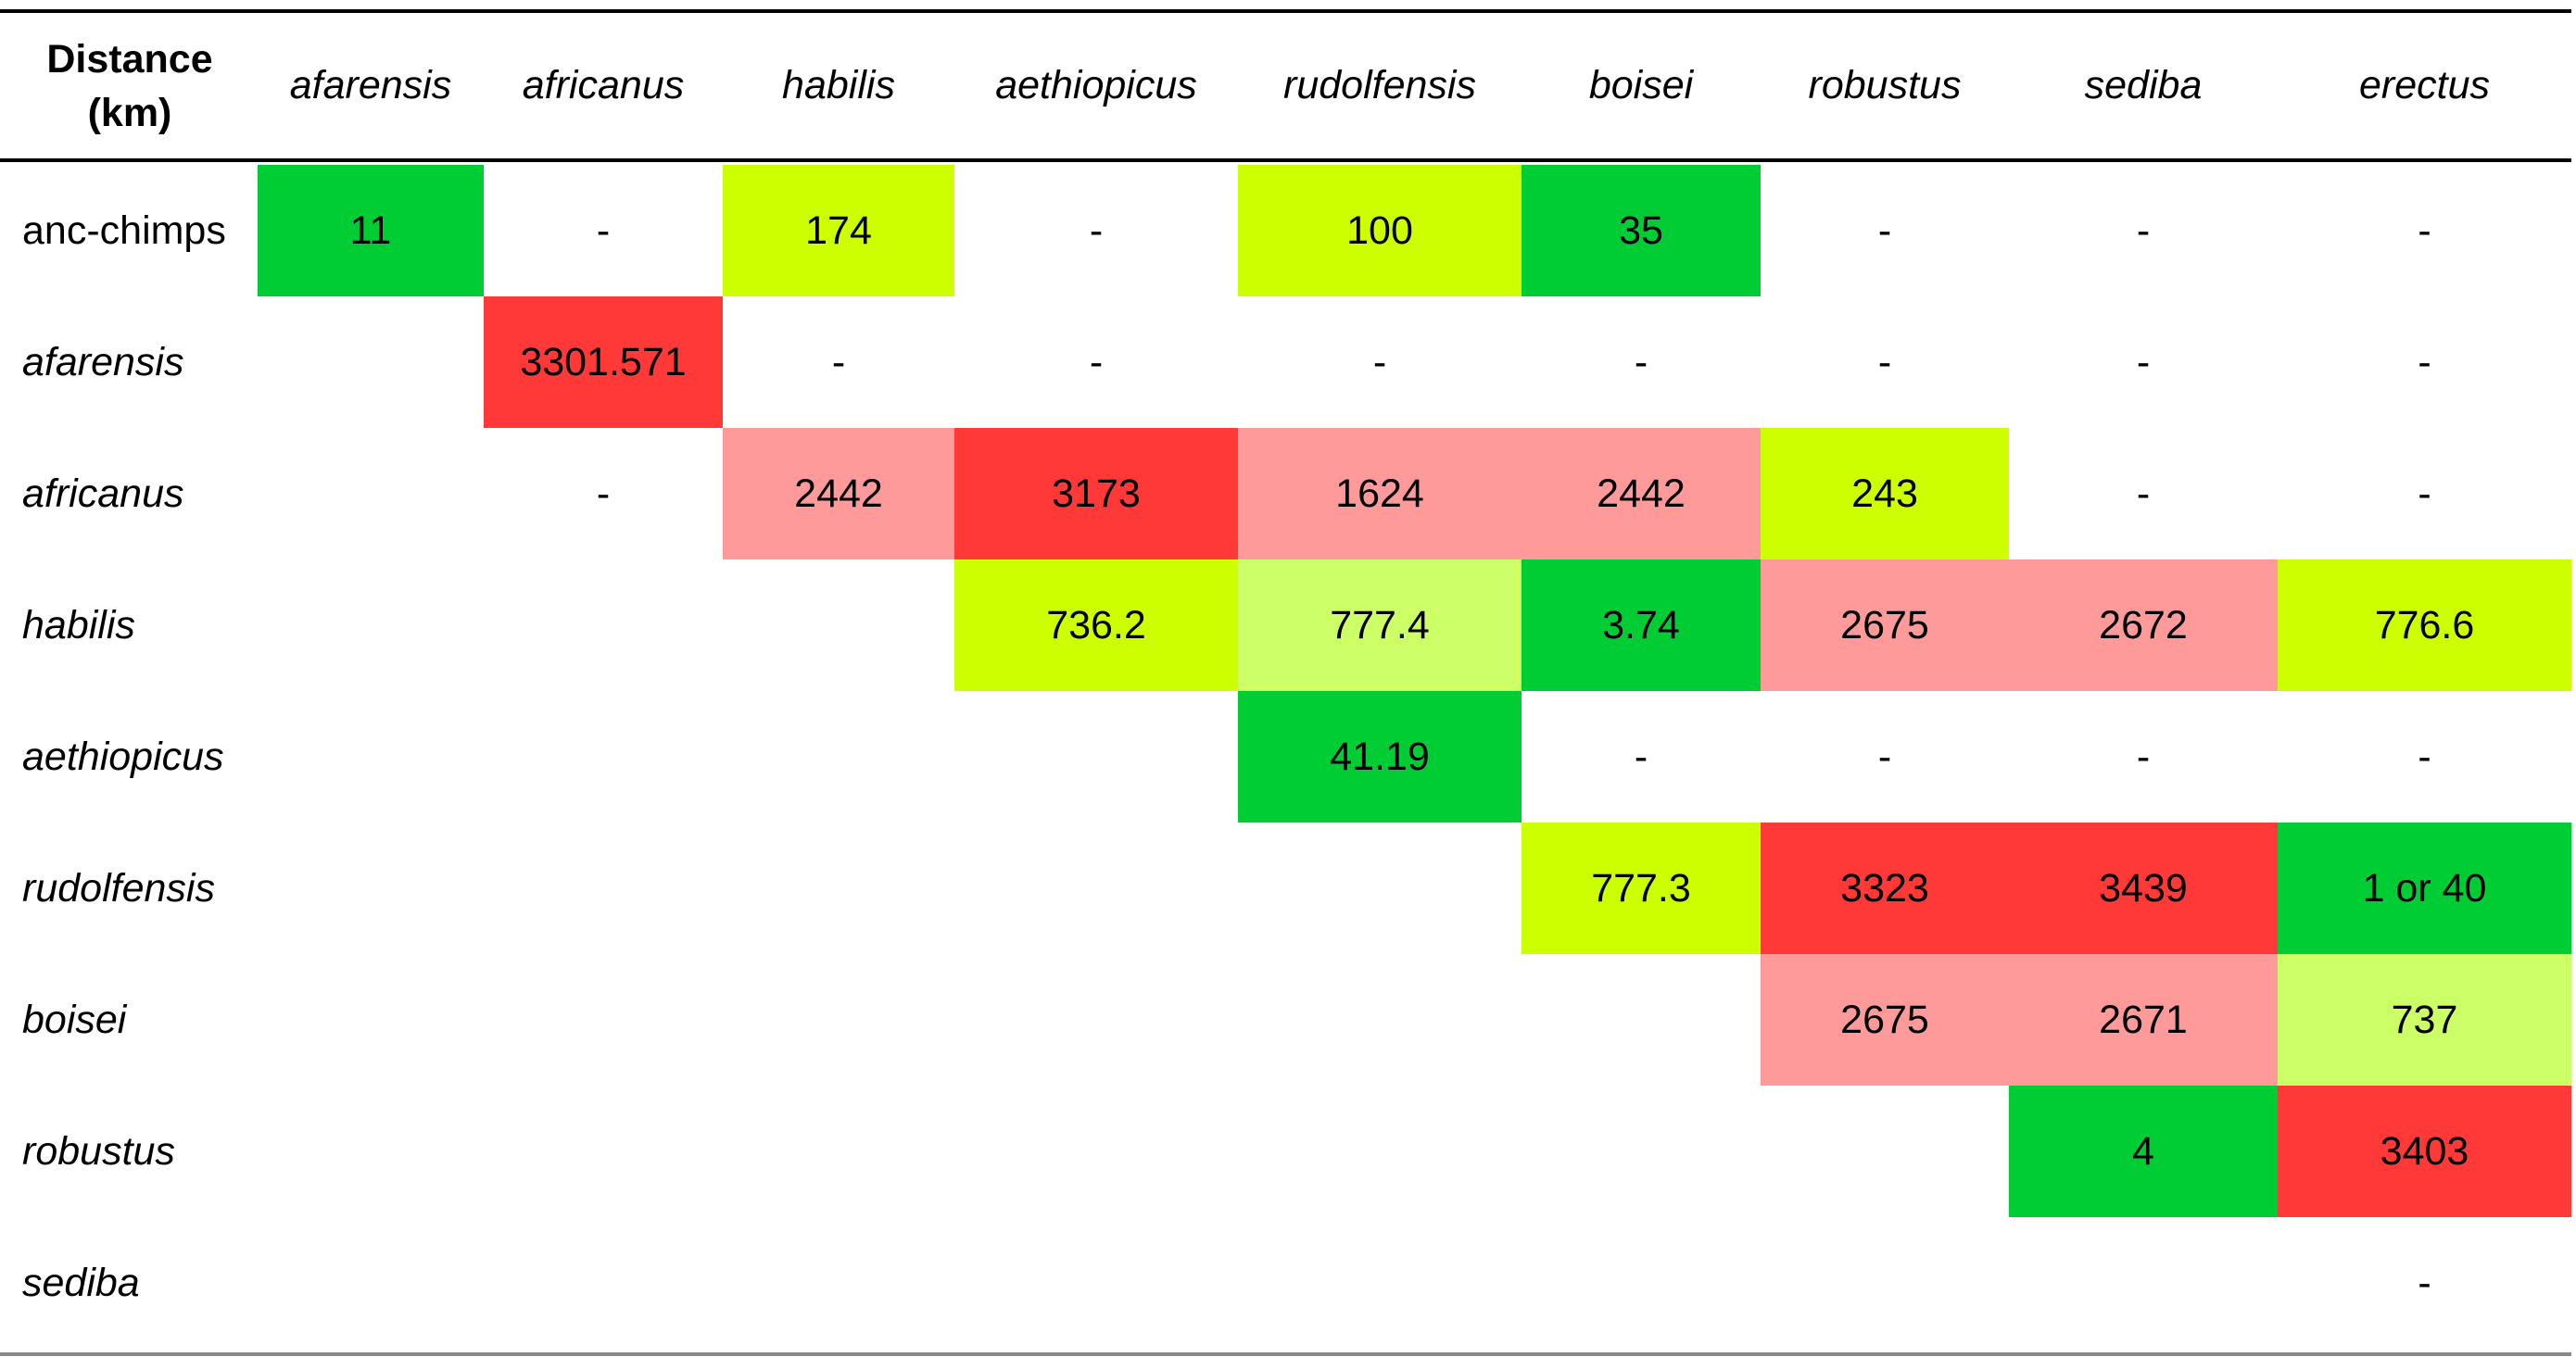  What do you see at coordinates (2424, 361) in the screenshot?
I see `cell-afarensis-erectus: -` at bounding box center [2424, 361].